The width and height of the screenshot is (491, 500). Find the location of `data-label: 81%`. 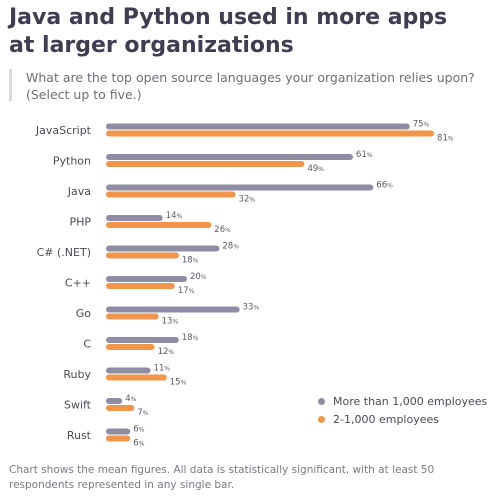

data-label: 81% is located at coordinates (445, 139).